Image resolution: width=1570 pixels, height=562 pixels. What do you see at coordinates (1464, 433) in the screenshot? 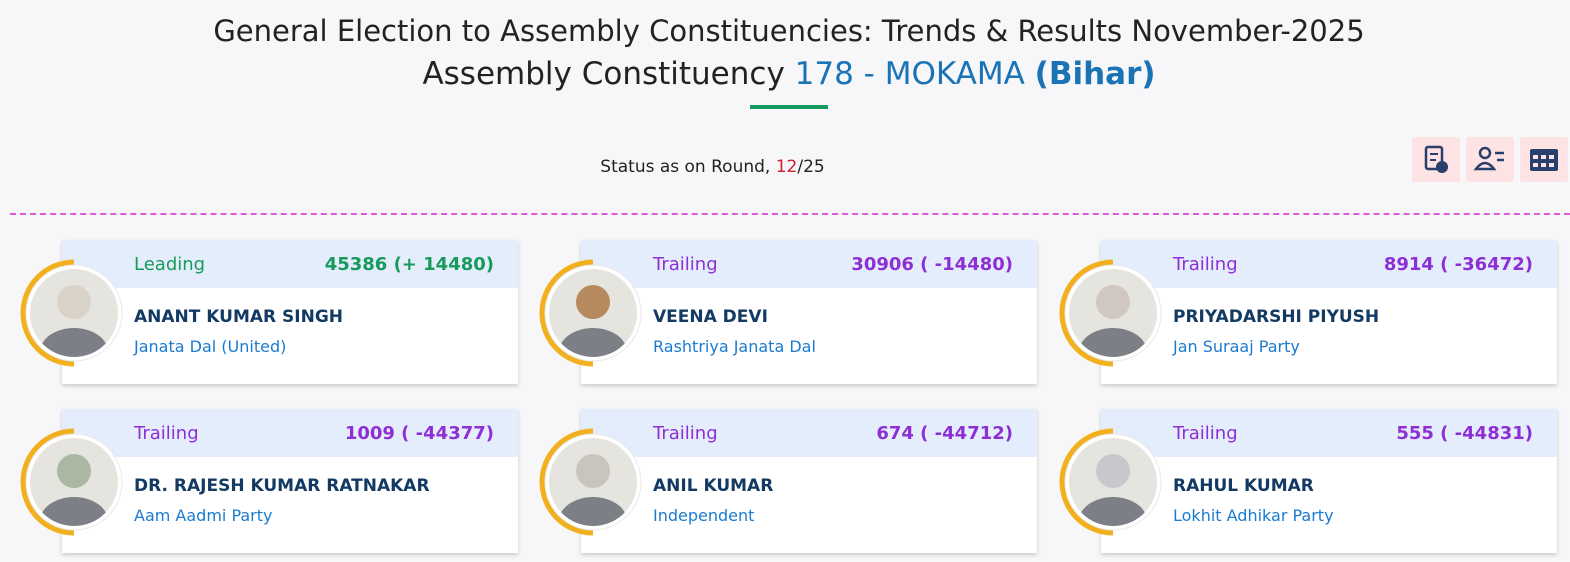
I see `vote-count: 555 ( -44831)` at bounding box center [1464, 433].